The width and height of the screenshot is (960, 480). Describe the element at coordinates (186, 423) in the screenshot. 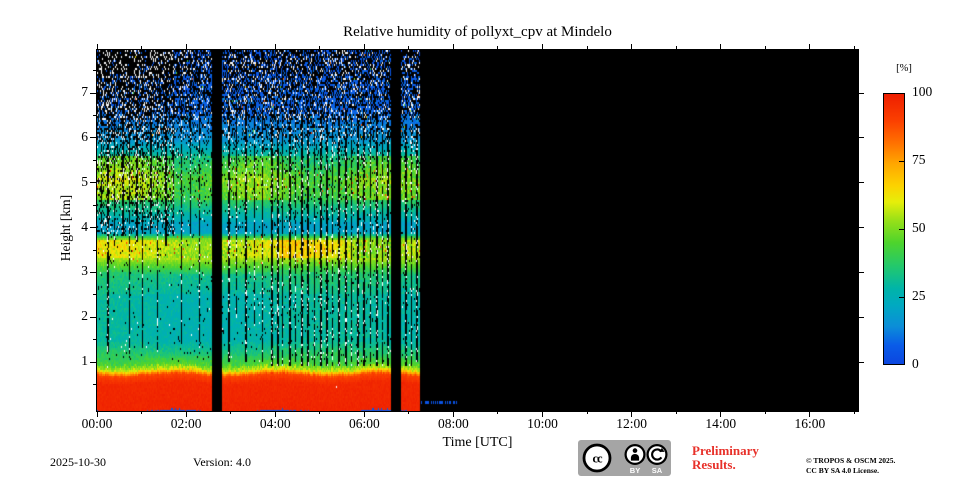

I see `x-tick-label: 02:00` at that location.